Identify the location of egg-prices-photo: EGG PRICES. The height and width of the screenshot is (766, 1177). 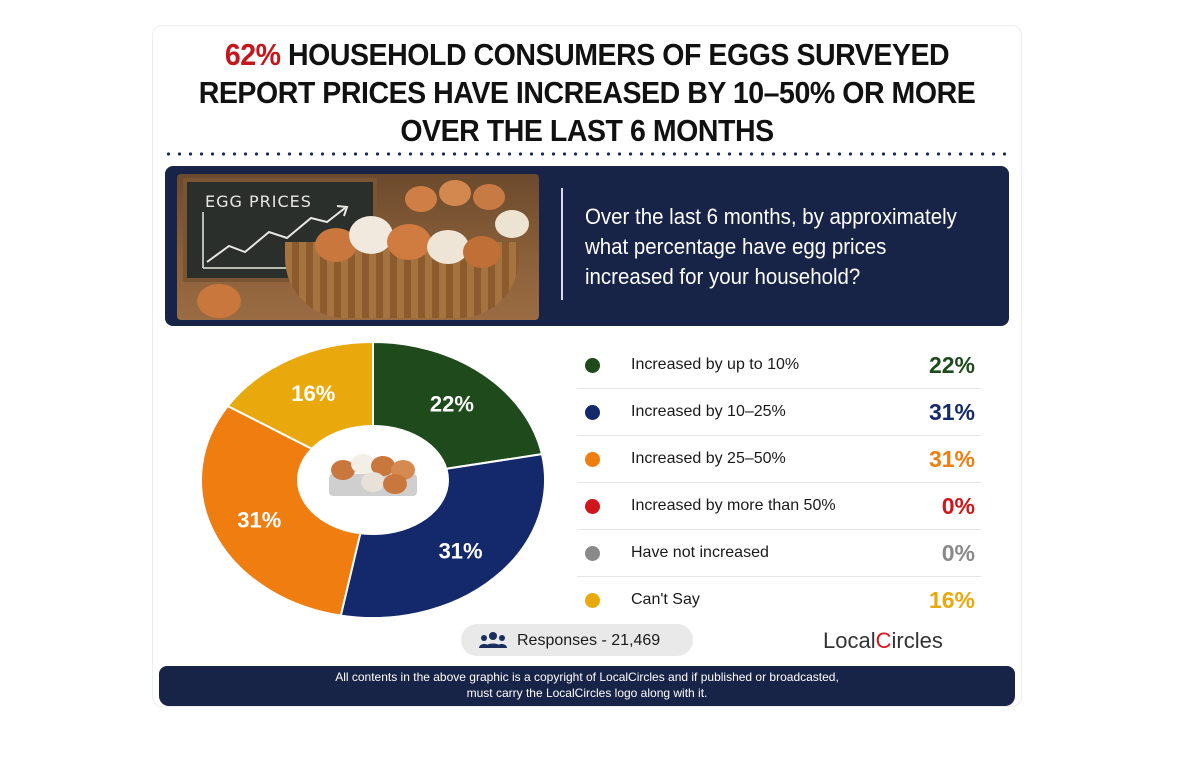
(358, 247).